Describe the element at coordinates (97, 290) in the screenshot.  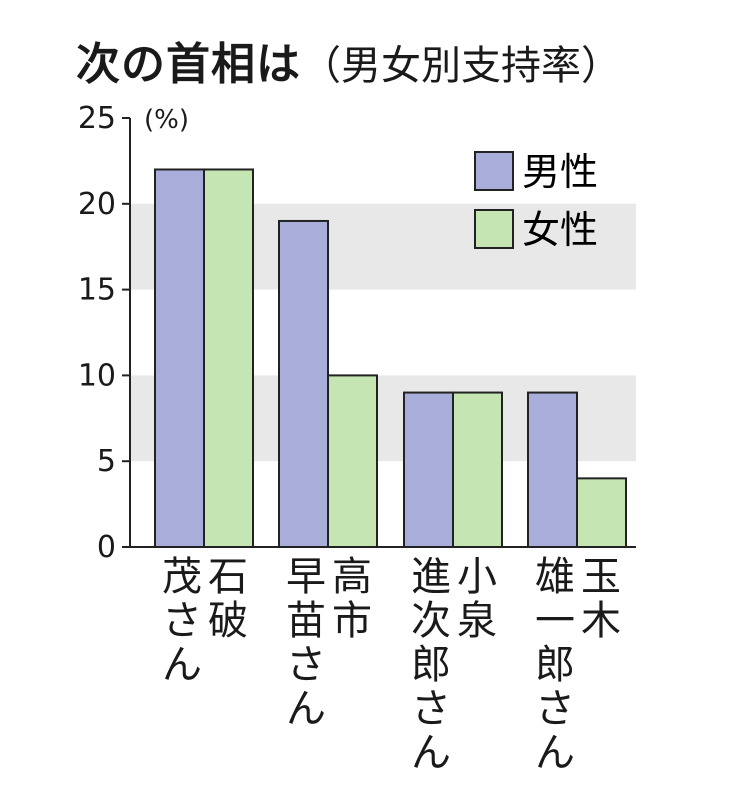
I see `y-tick-label: 15` at that location.